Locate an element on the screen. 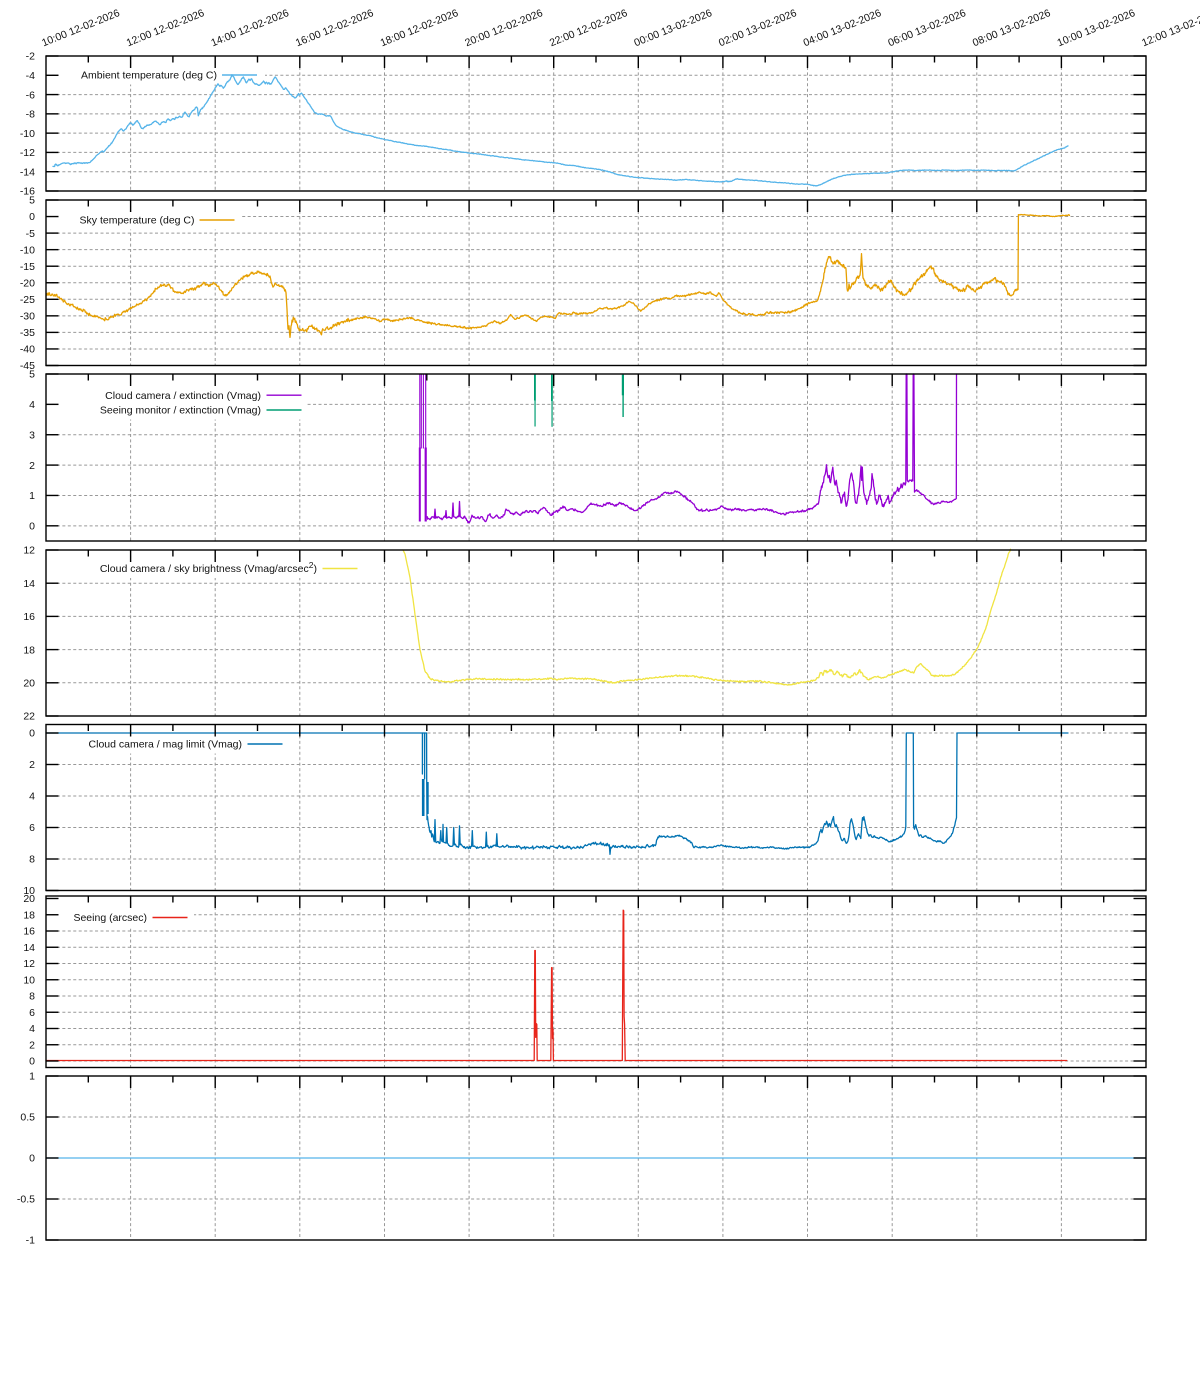 Image resolution: width=1200 pixels, height=1400 pixels. svg-text: -6 is located at coordinates (30, 95).